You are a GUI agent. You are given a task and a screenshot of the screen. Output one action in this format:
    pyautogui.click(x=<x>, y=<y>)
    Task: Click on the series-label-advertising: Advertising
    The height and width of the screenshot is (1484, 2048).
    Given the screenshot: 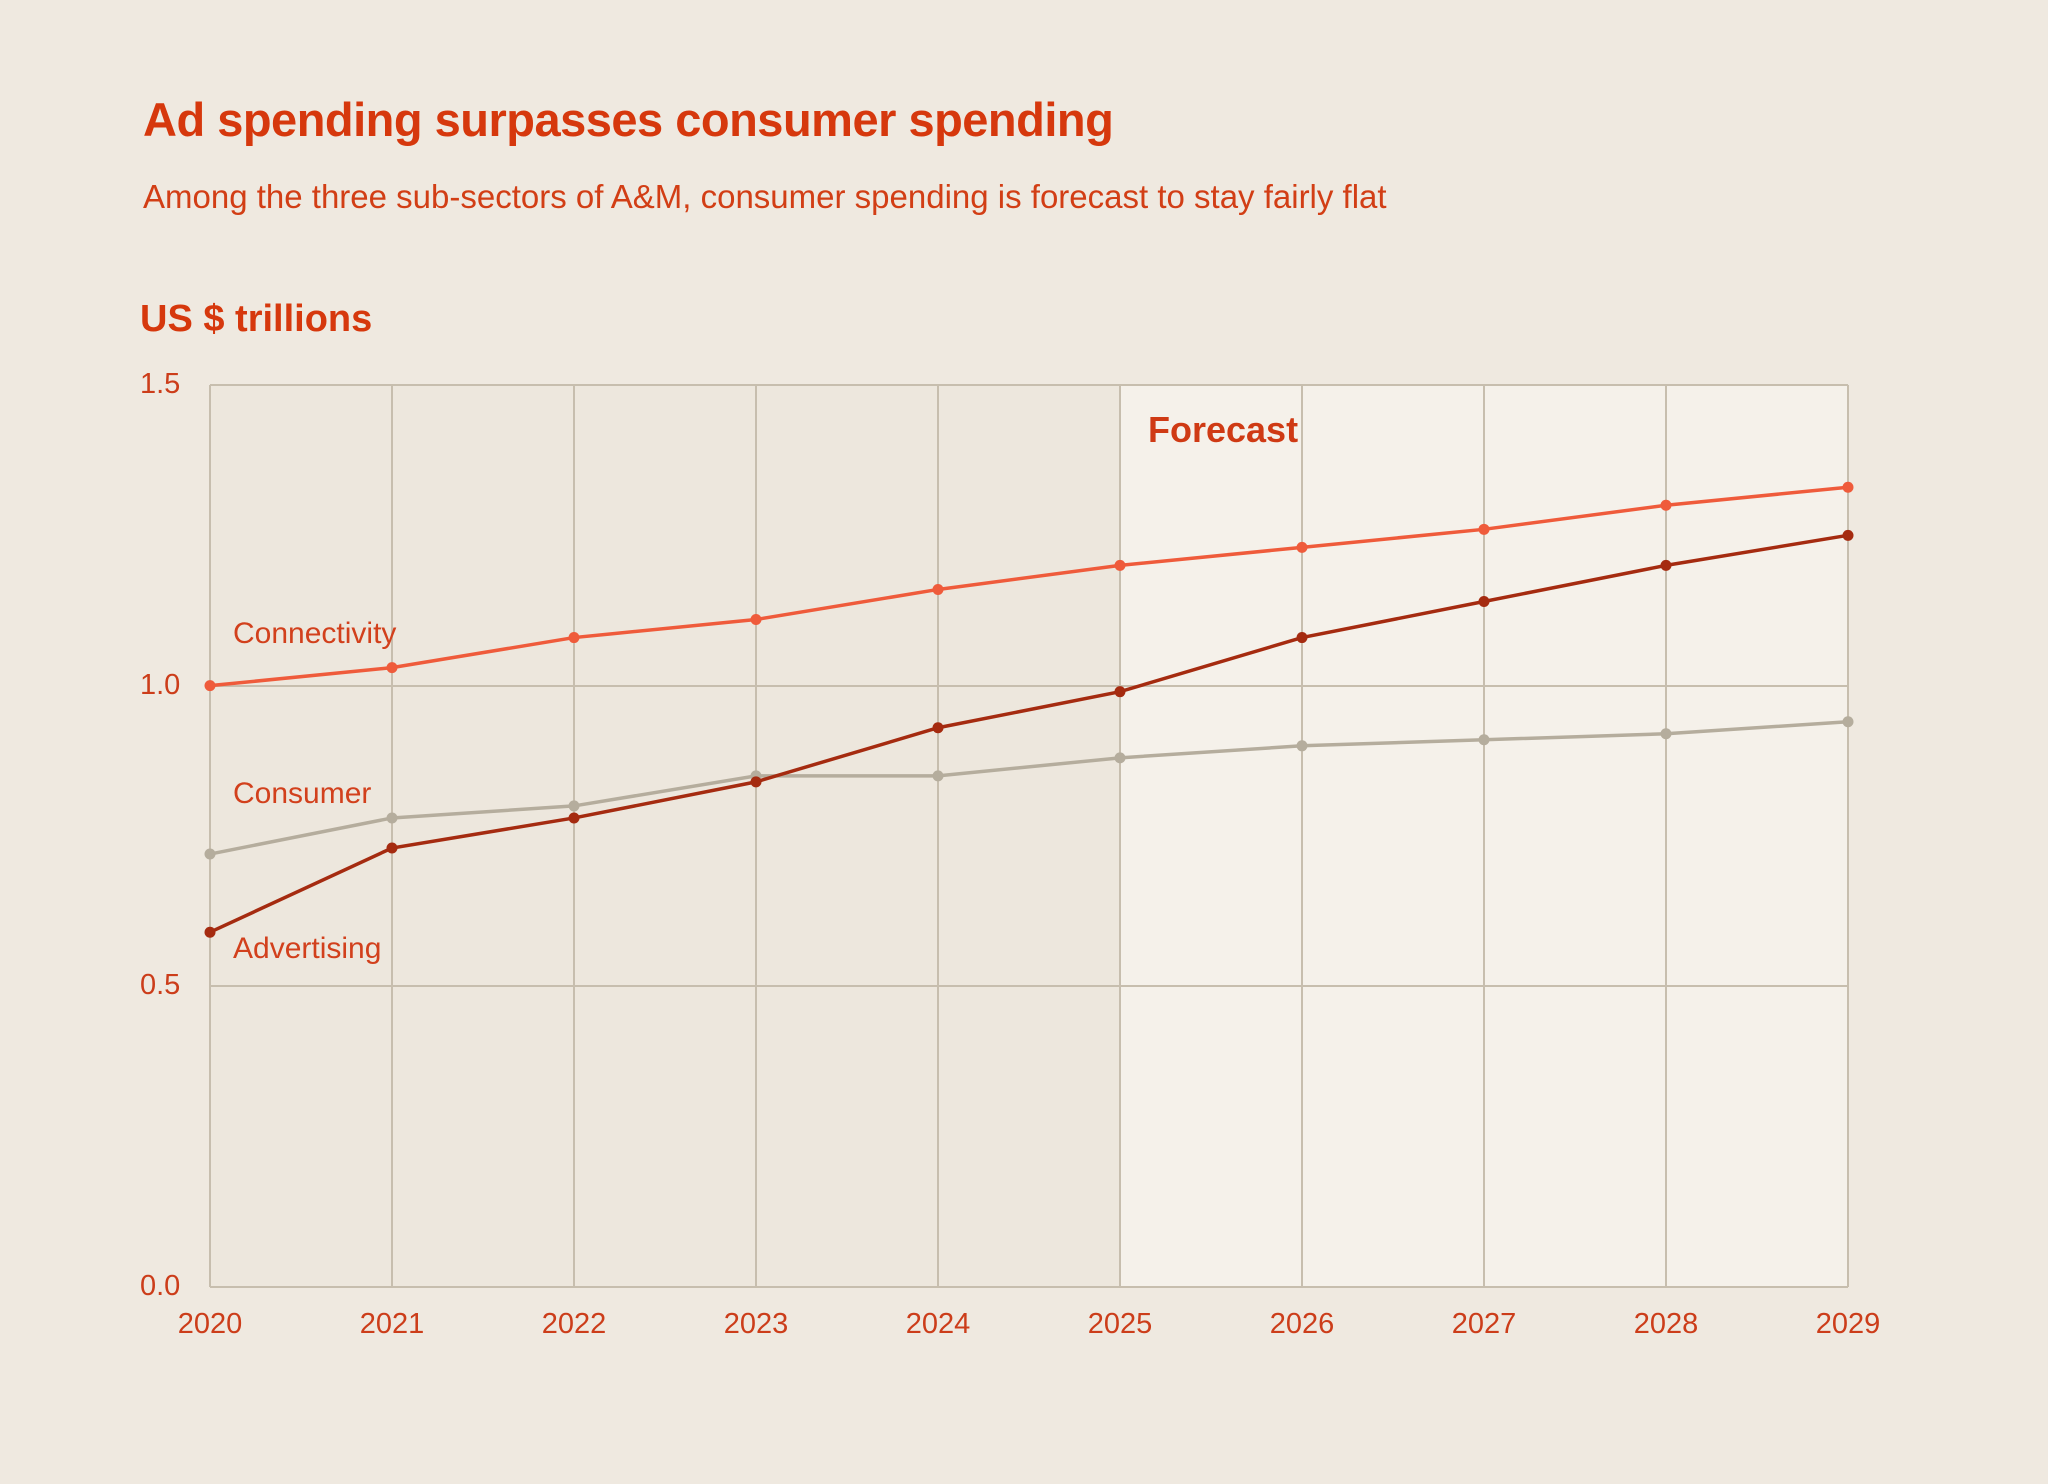 What is the action you would take?
    pyautogui.click(x=307, y=948)
    